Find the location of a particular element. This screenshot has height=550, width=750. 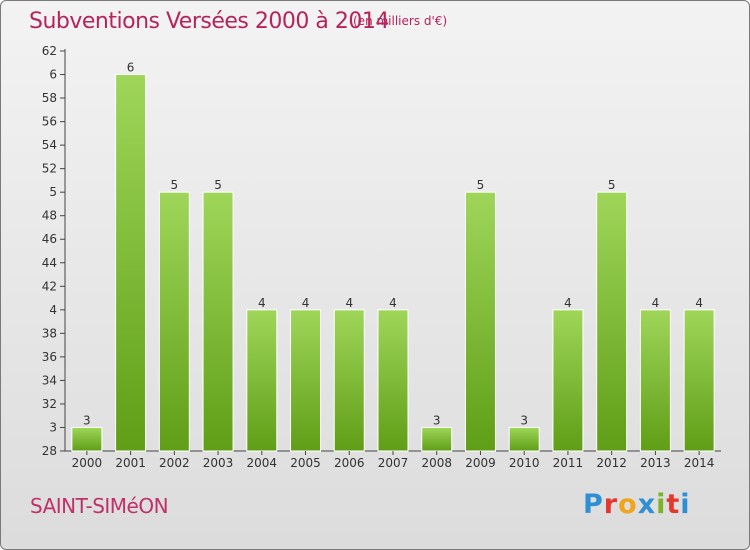

x-tick-label: 2013 is located at coordinates (655, 463).